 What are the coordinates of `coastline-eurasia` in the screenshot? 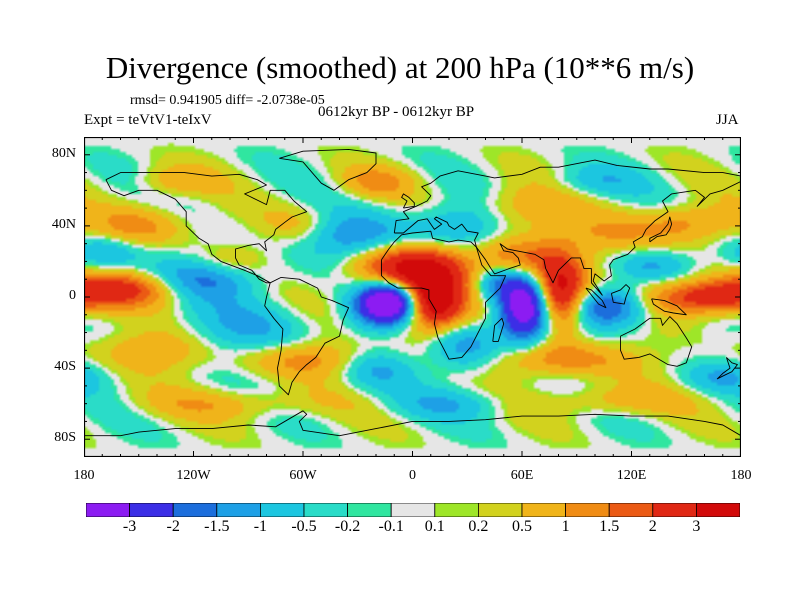 It's located at (567, 227).